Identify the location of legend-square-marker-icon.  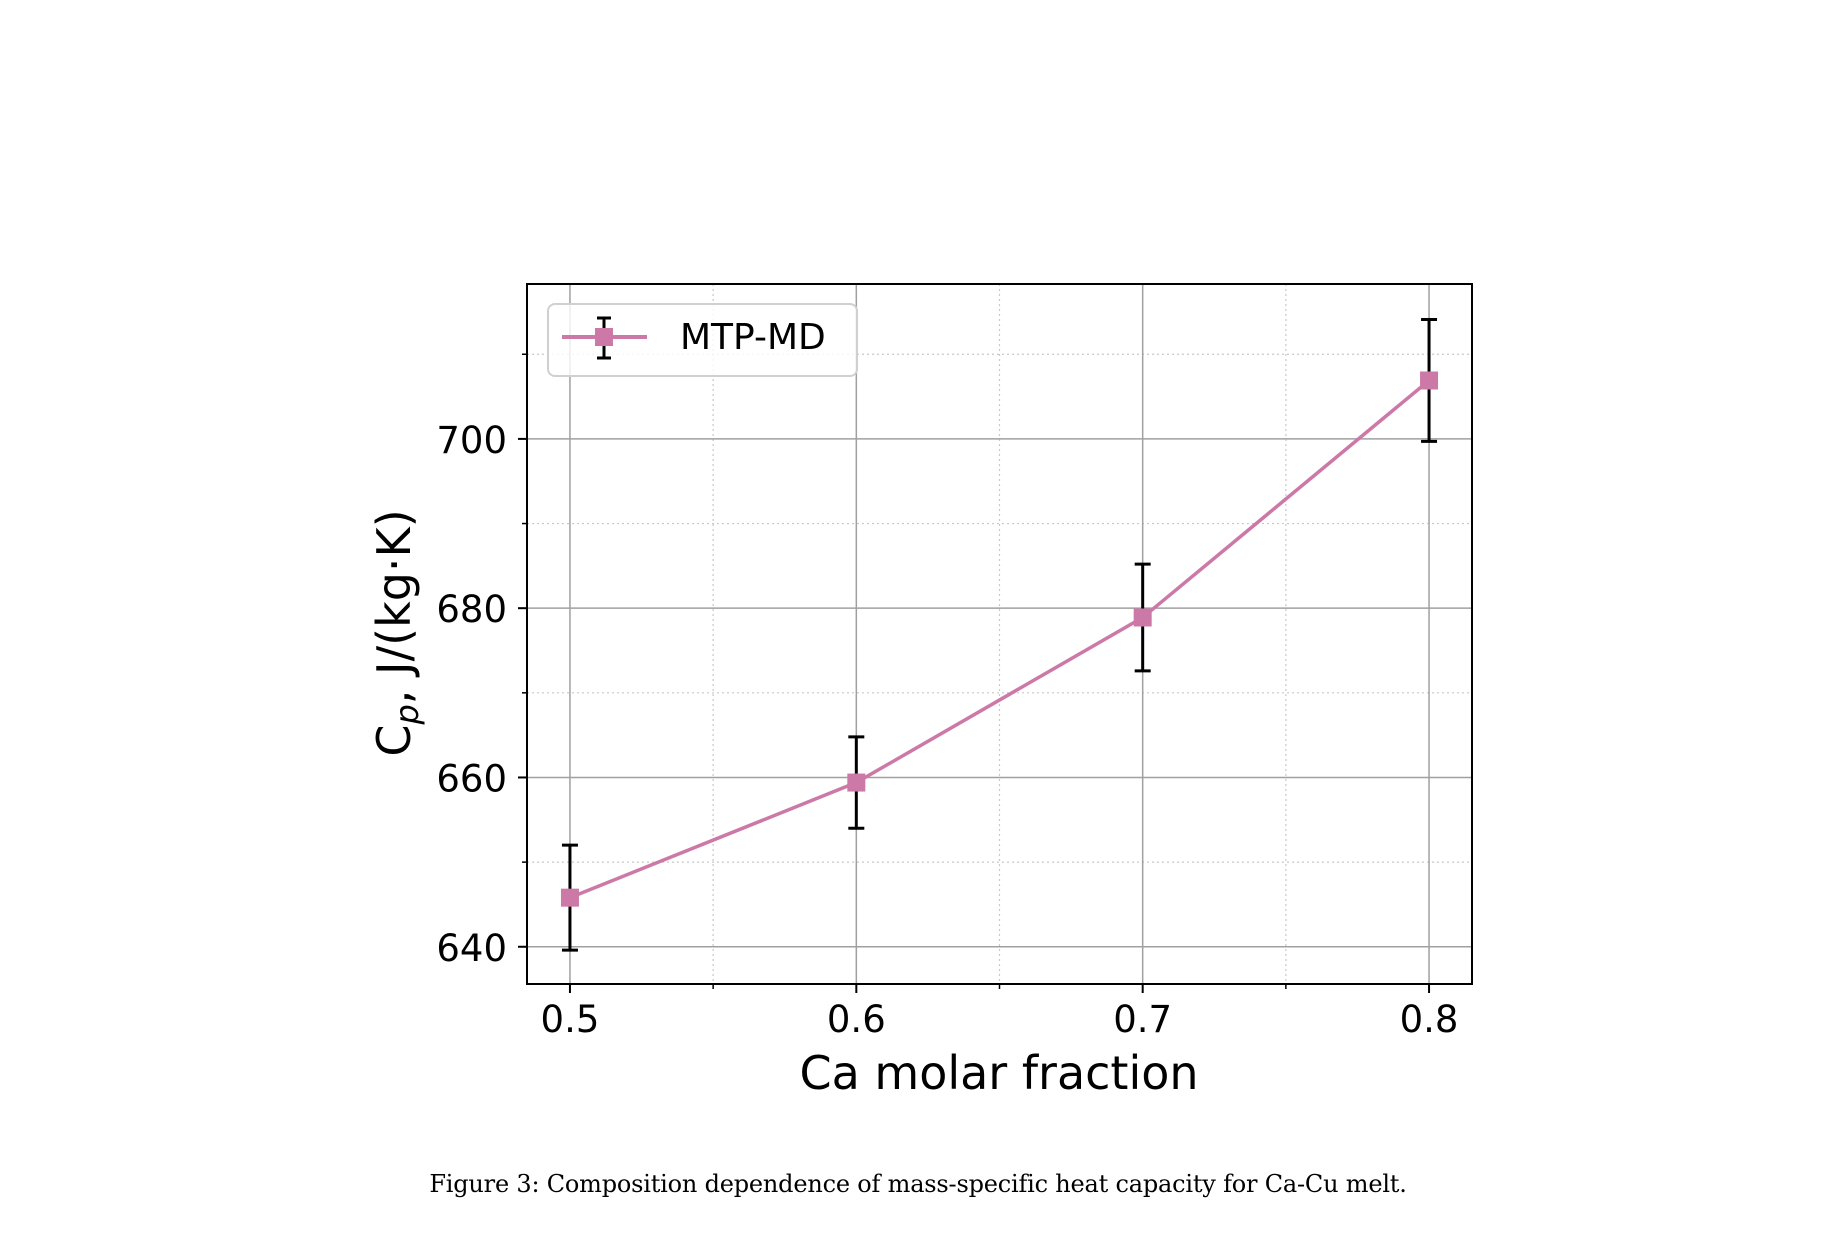
(604, 337).